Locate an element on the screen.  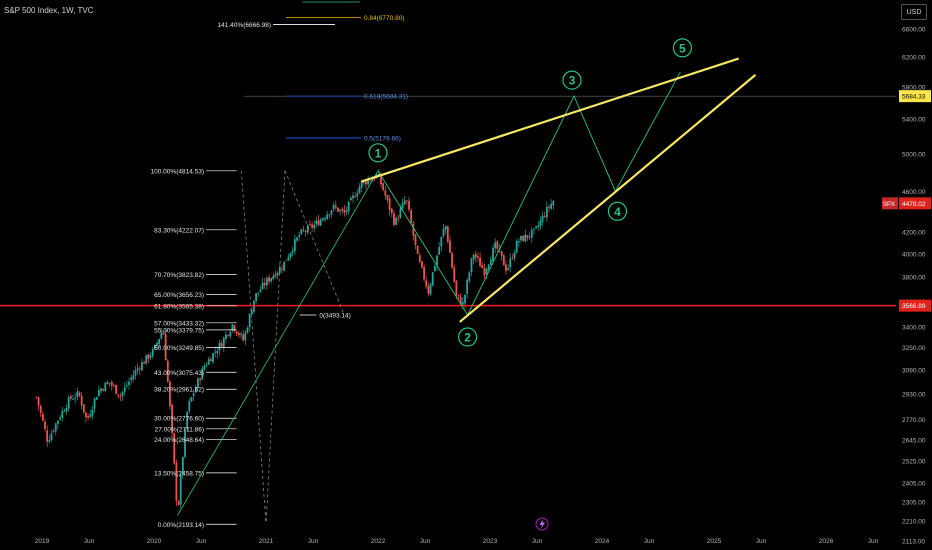
y-tick-label: 2770.00 is located at coordinates (914, 420).